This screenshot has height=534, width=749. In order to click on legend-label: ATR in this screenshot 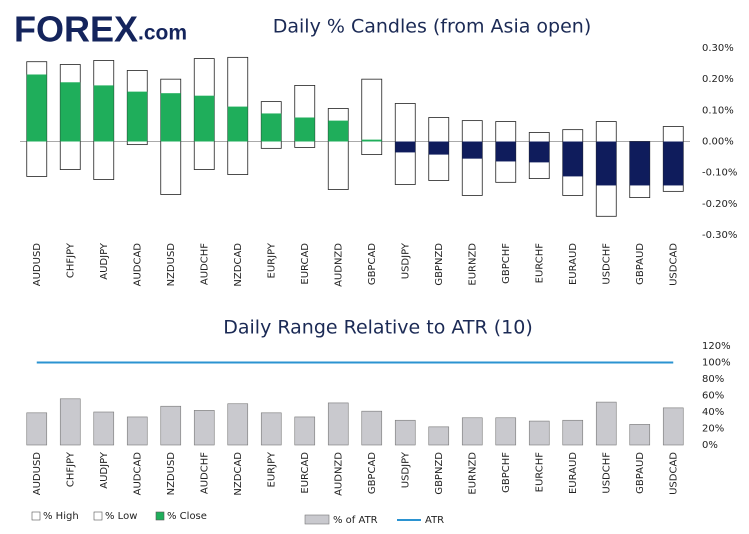, I will do `click(434, 520)`.